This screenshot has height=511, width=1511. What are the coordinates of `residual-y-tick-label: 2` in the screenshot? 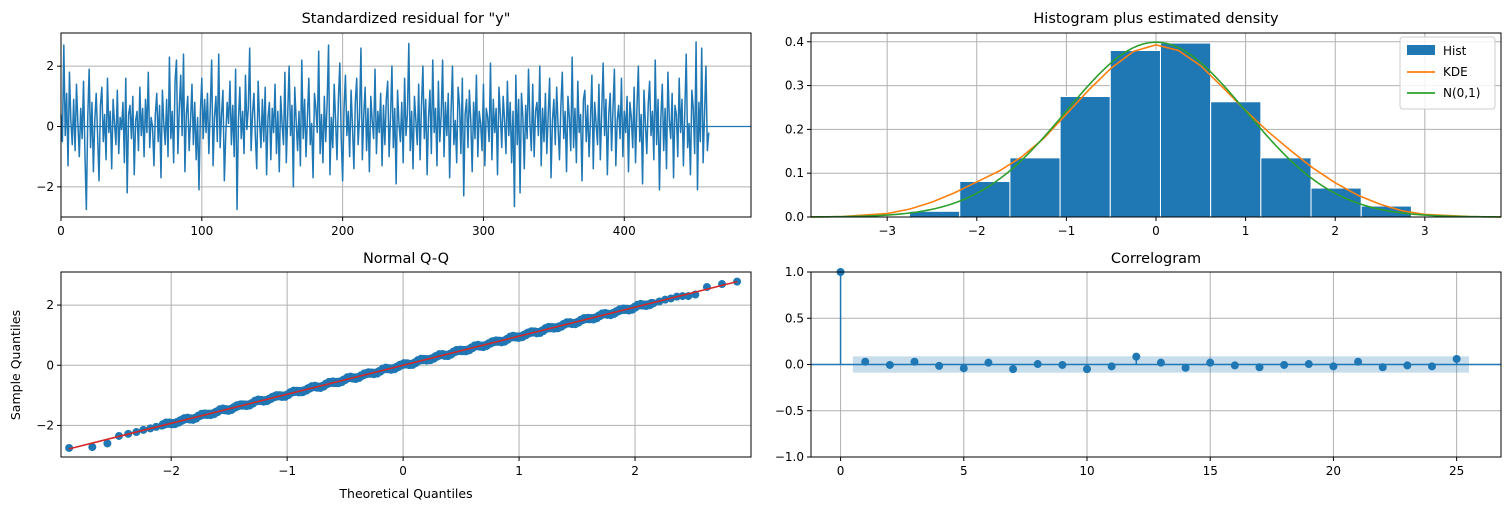 It's located at (50, 66).